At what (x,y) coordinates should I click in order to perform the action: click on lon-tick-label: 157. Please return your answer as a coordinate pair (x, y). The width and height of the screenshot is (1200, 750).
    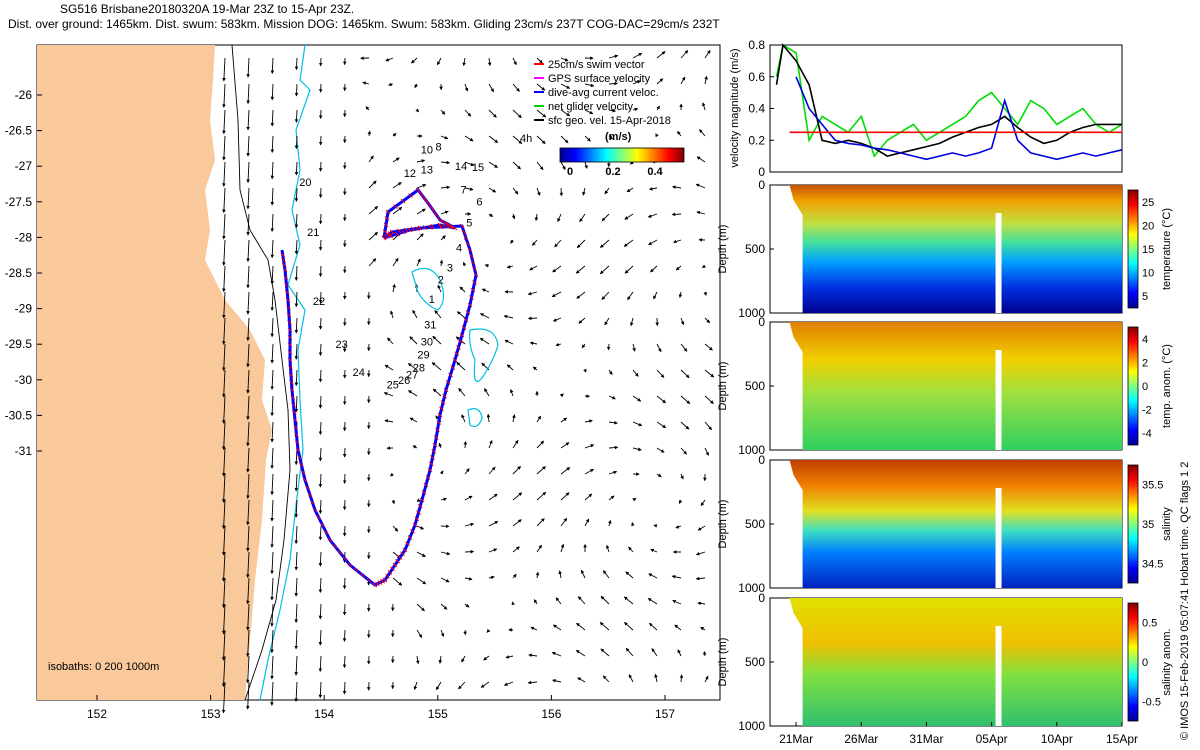
    Looking at the image, I should click on (665, 714).